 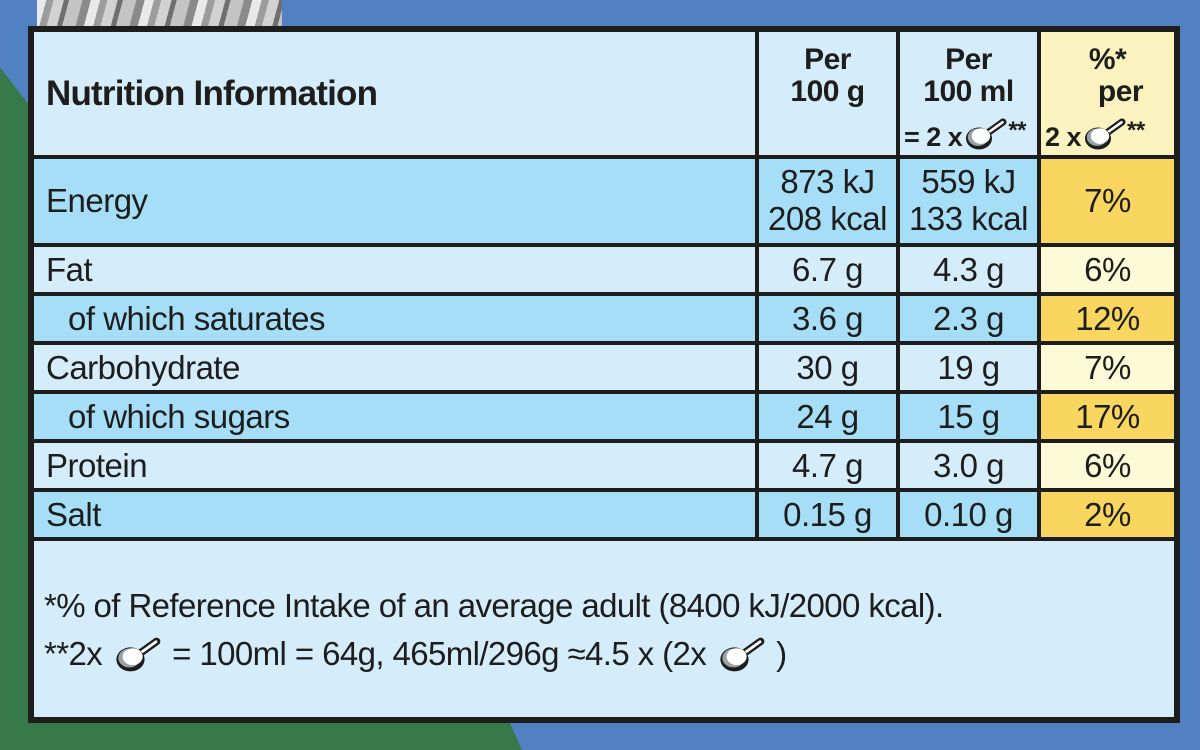 I want to click on table-row-salt: Salt 0.15 g 0.10 g 2%, so click(x=604, y=514).